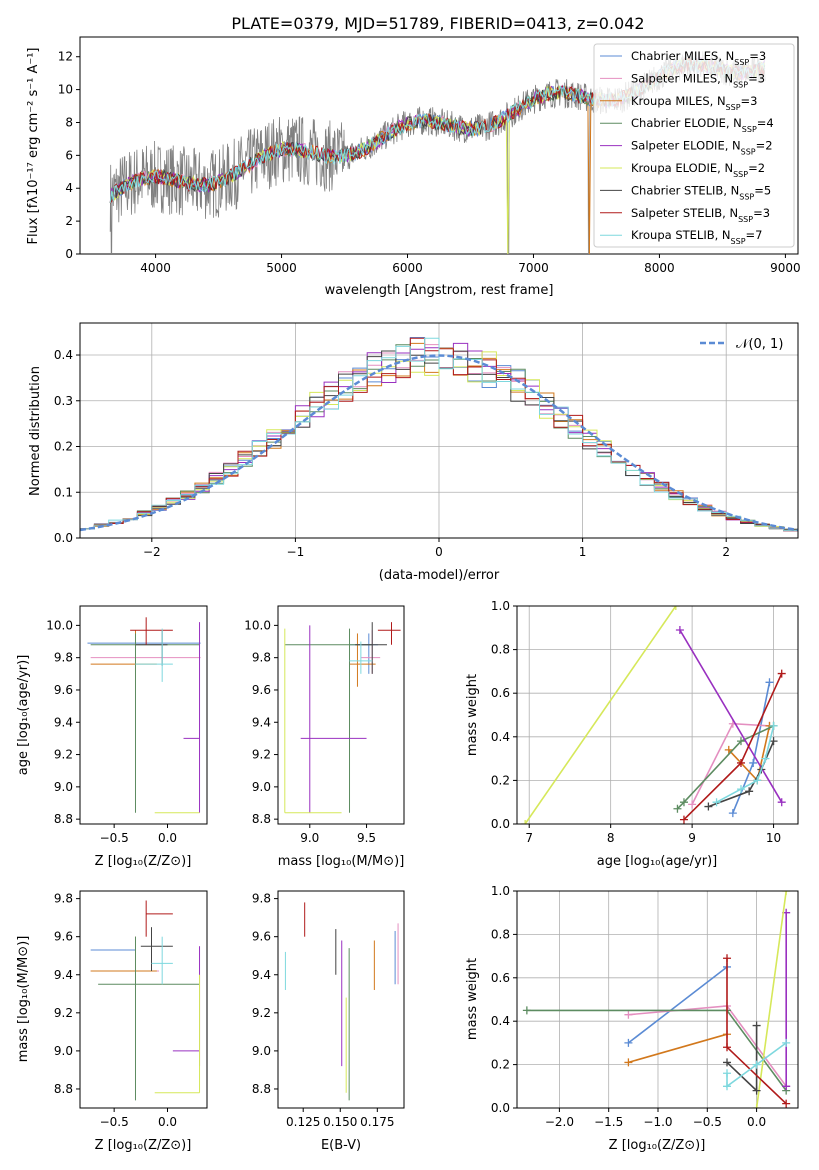  I want to click on mass-vs-EBV-xlabel: E(B-V), so click(341, 1145).